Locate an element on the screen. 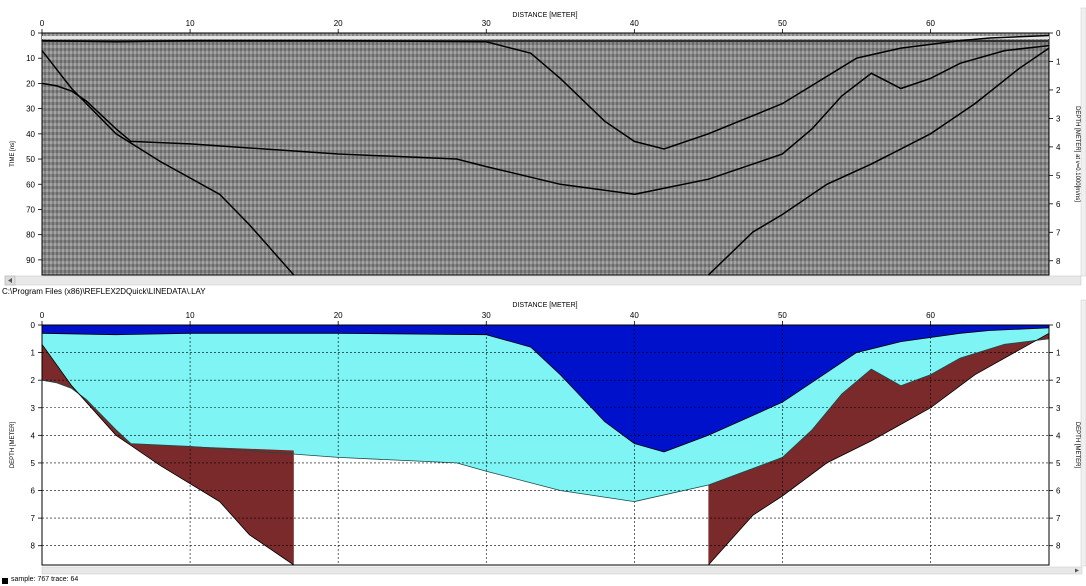 This screenshot has width=1086, height=586. radargram-y-tick-label: 80 is located at coordinates (30, 235).